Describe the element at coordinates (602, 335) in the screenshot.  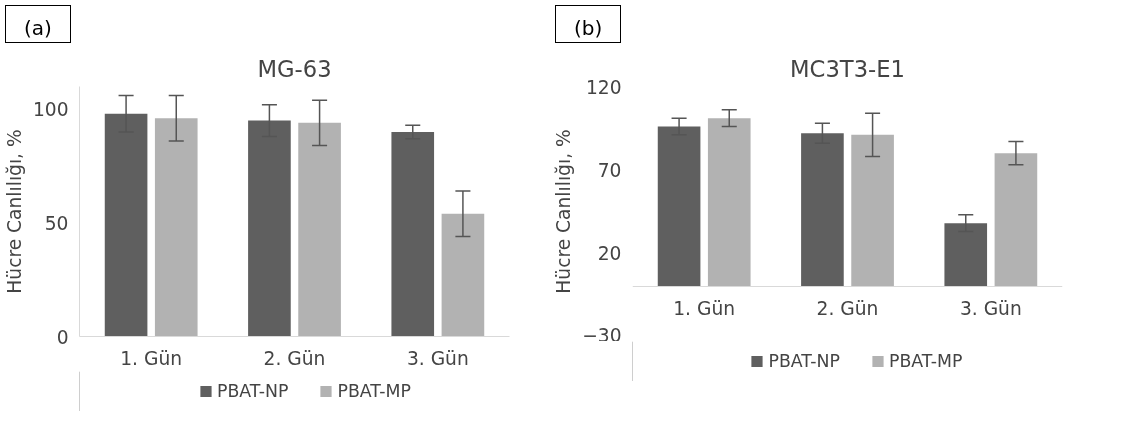
I see `y-tick-label: −30` at that location.